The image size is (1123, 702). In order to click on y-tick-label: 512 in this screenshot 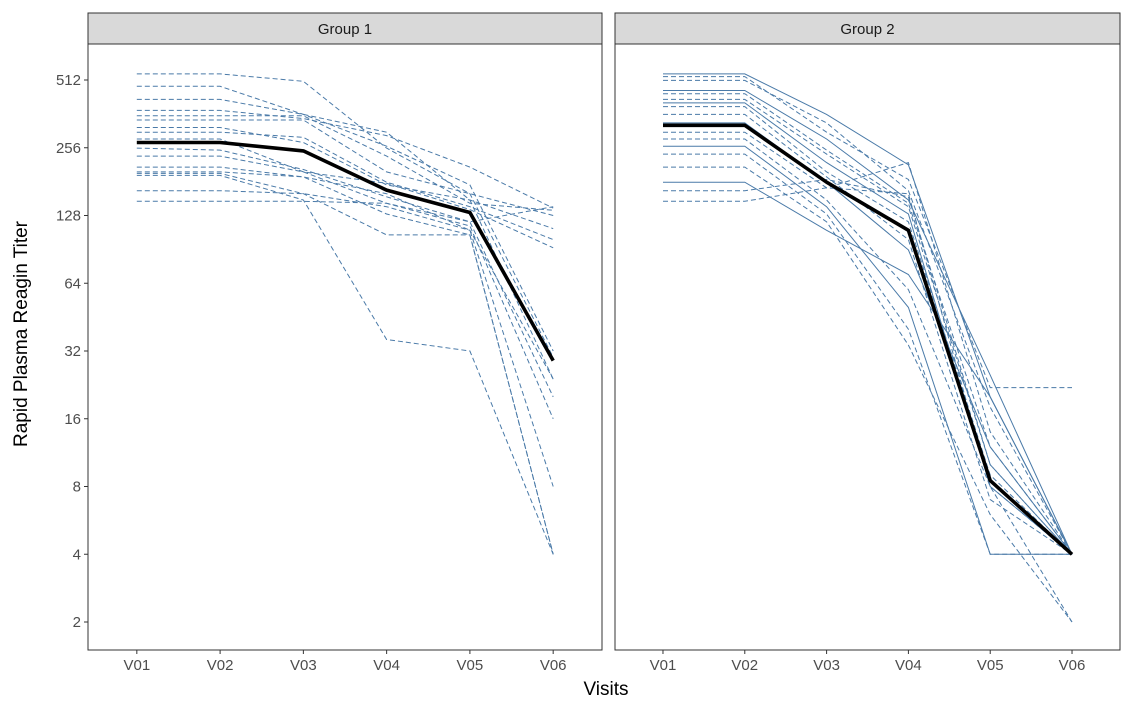, I will do `click(68, 80)`.